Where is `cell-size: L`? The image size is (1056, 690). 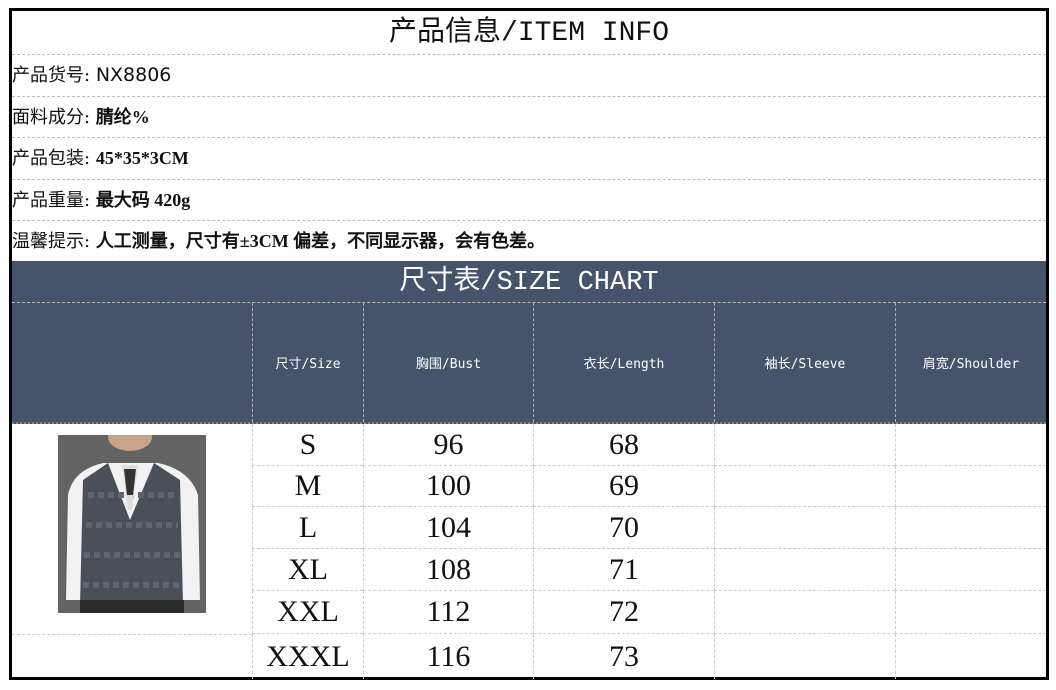 cell-size: L is located at coordinates (307, 528).